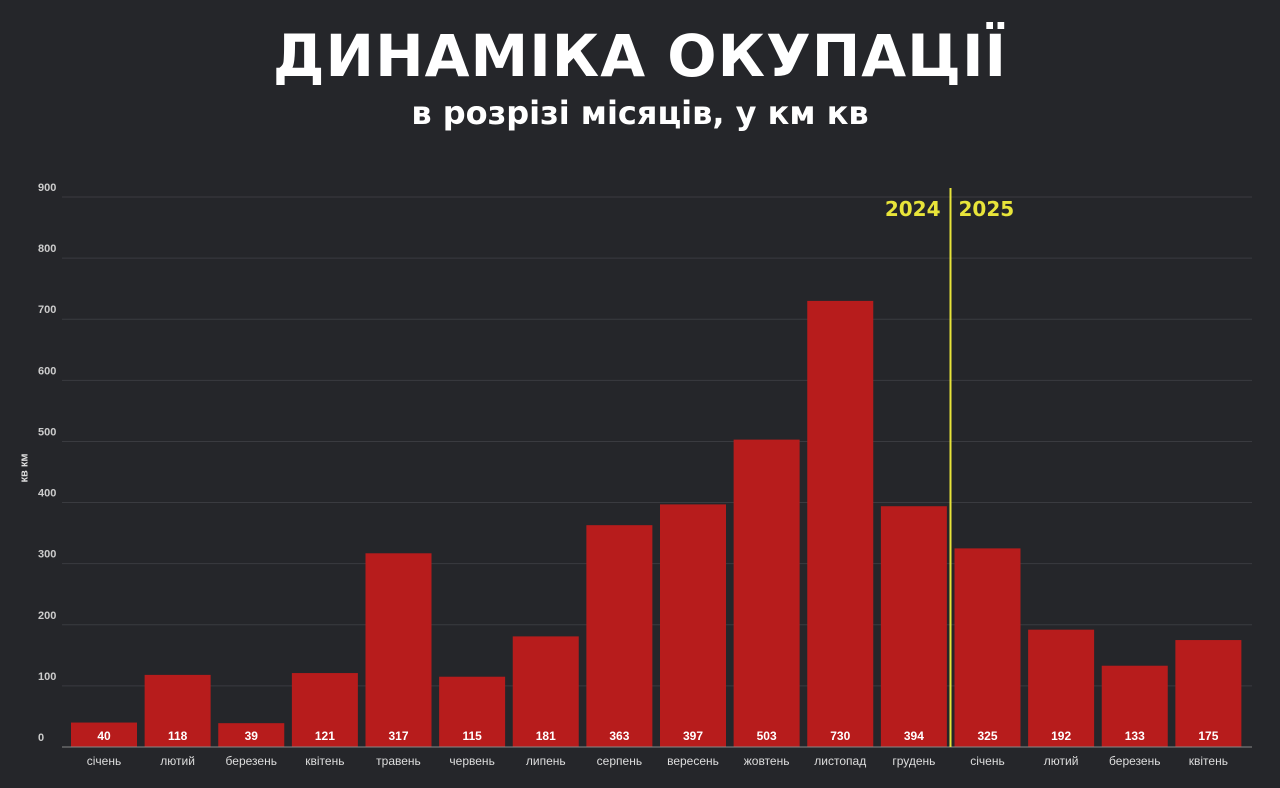  I want to click on data-label: 181, so click(546, 736).